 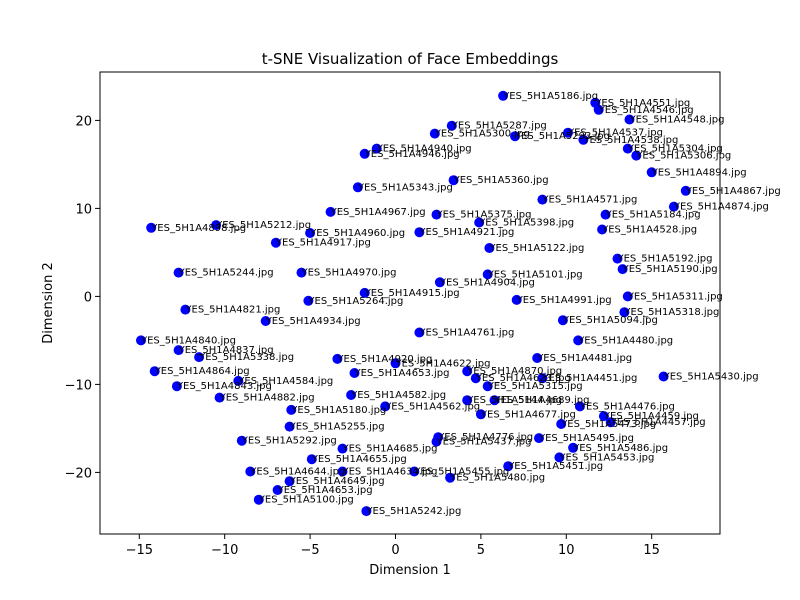 What do you see at coordinates (83, 121) in the screenshot?
I see `y-tick-label: 20` at bounding box center [83, 121].